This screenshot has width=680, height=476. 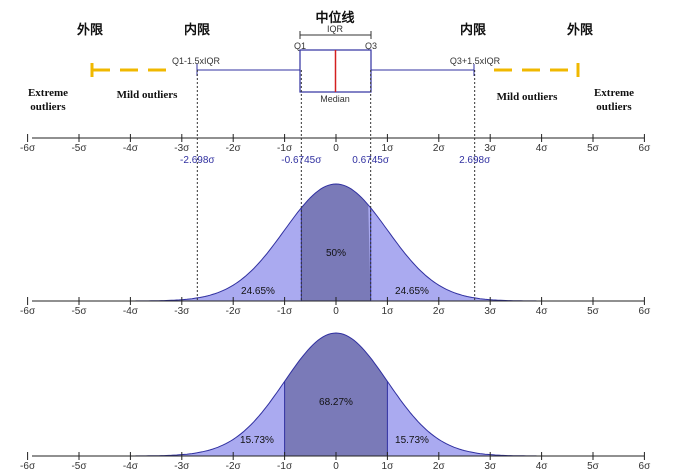 What do you see at coordinates (182, 148) in the screenshot?
I see `axis-1-tick-label: -3σ` at bounding box center [182, 148].